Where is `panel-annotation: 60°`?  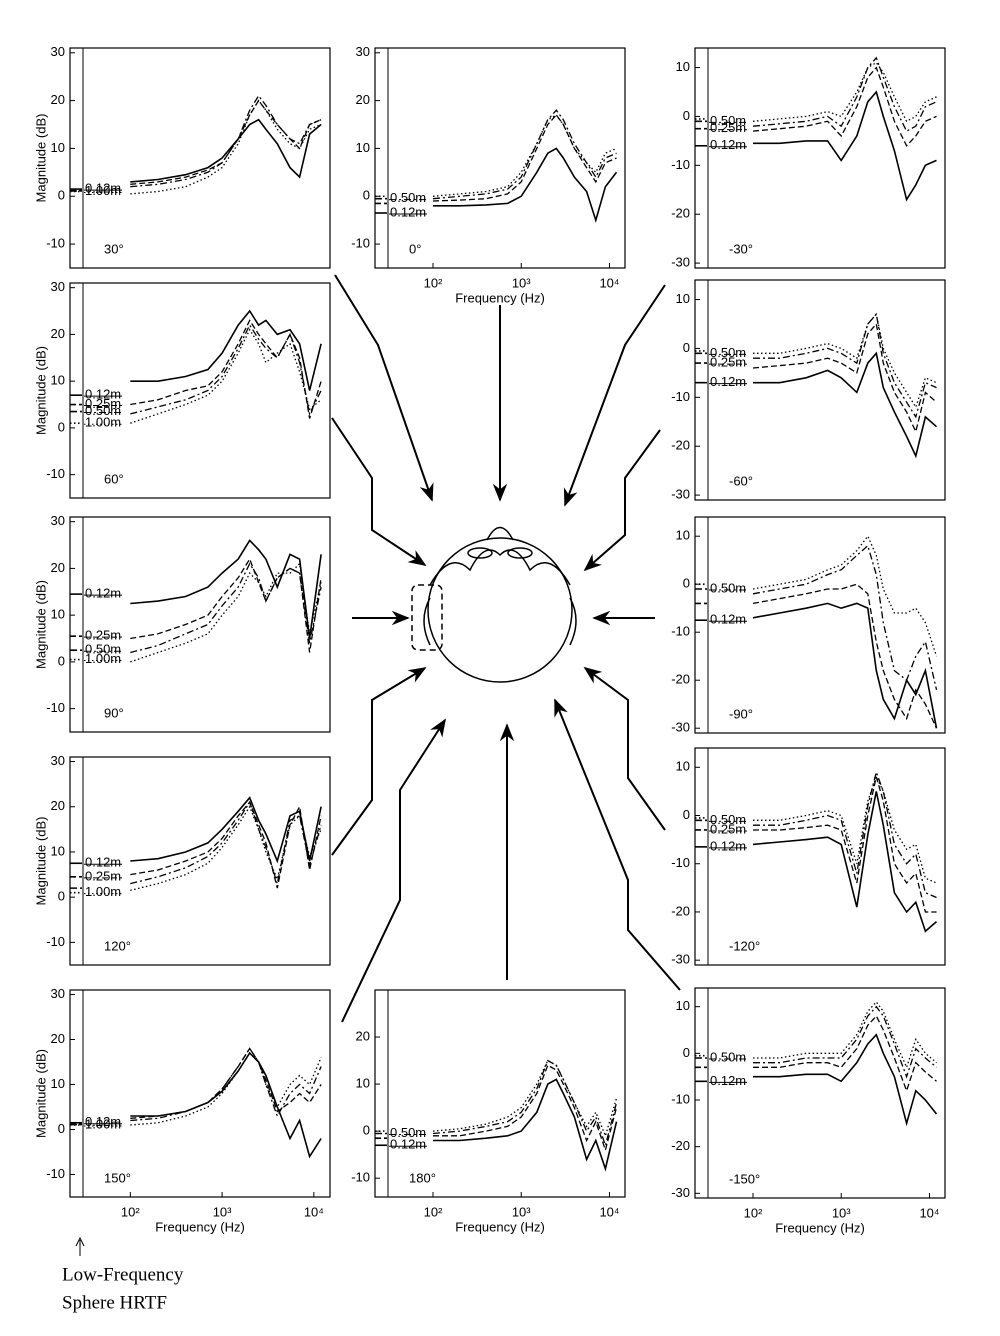
panel-annotation: 60° is located at coordinates (114, 478).